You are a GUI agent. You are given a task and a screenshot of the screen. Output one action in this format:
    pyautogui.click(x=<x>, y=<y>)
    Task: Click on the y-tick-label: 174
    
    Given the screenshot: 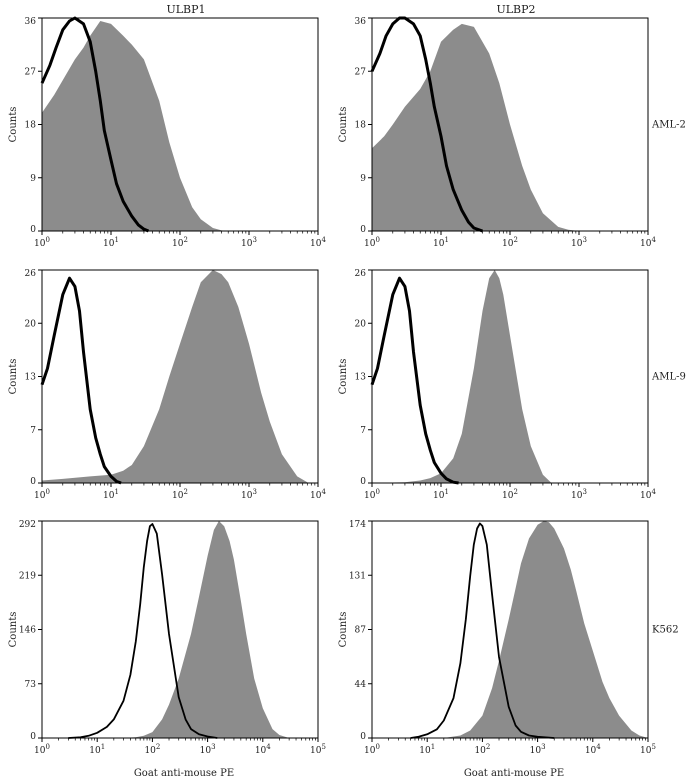 What is the action you would take?
    pyautogui.click(x=357, y=525)
    